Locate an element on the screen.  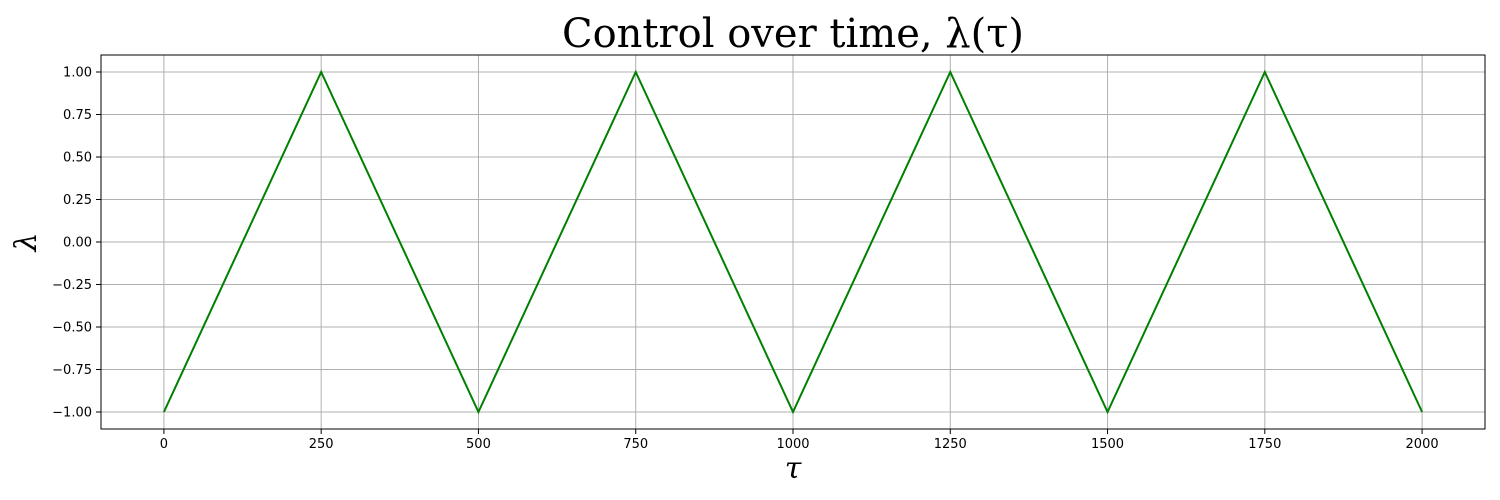
y-tick-label: 1.00 is located at coordinates (77, 73).